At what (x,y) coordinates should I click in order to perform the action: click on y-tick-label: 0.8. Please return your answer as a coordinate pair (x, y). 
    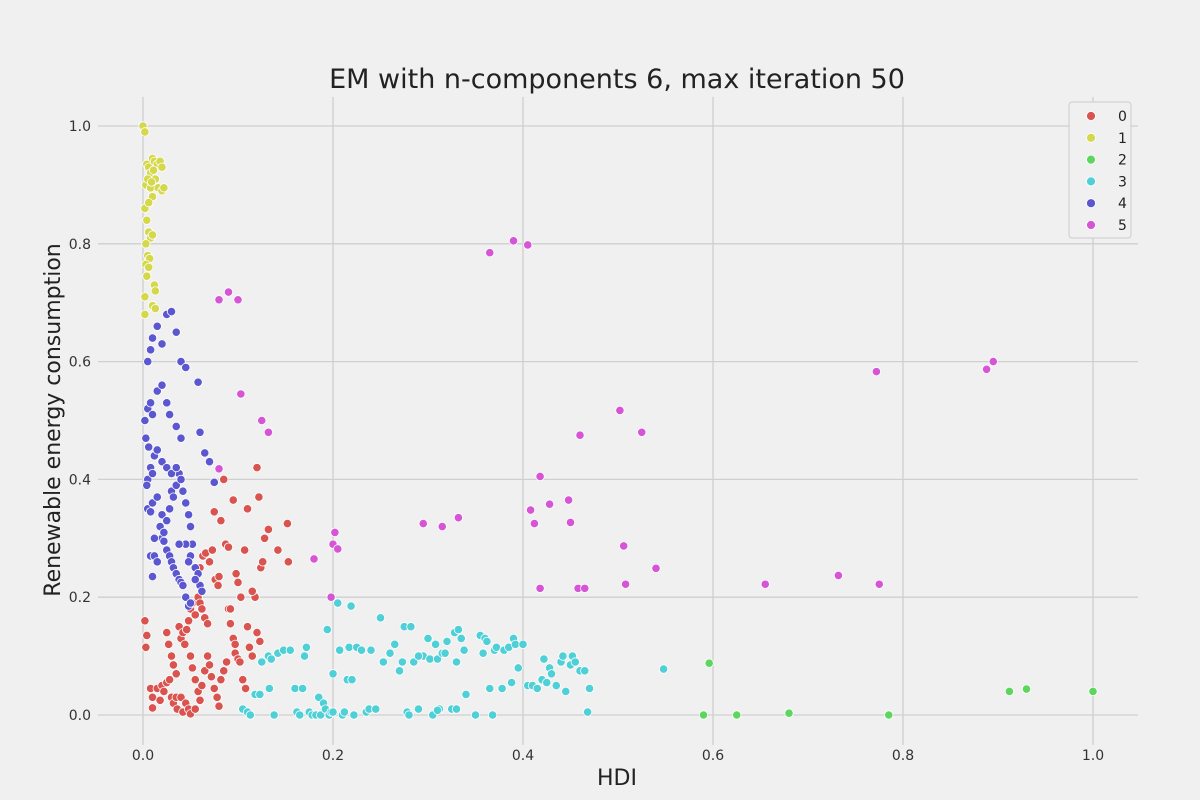
    Looking at the image, I should click on (80, 245).